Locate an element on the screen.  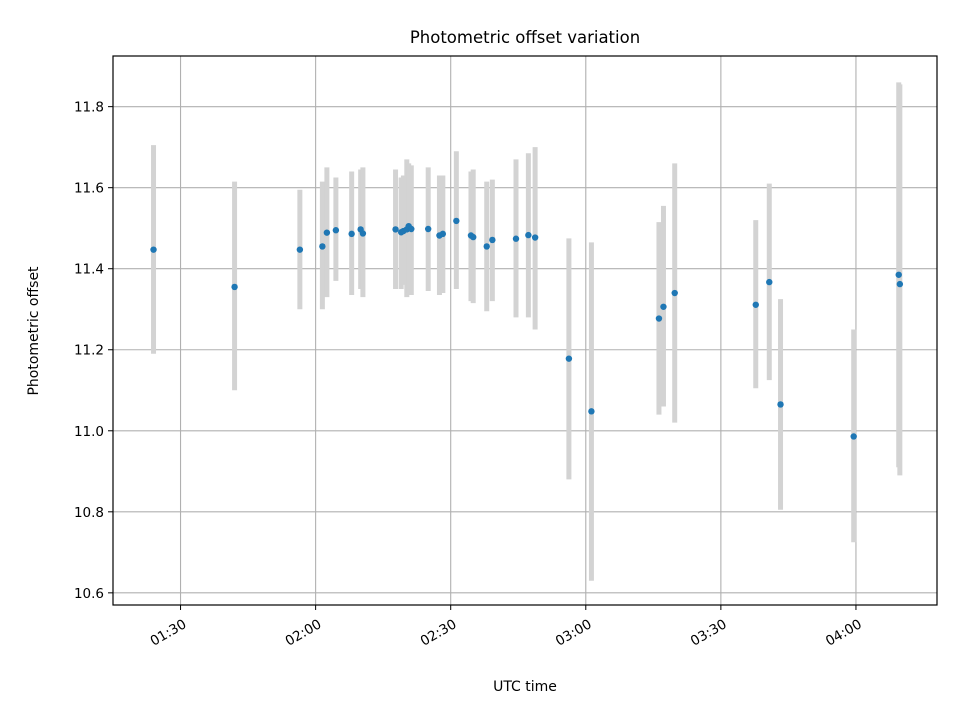
y-tick-label: 11.0 is located at coordinates (89, 432).